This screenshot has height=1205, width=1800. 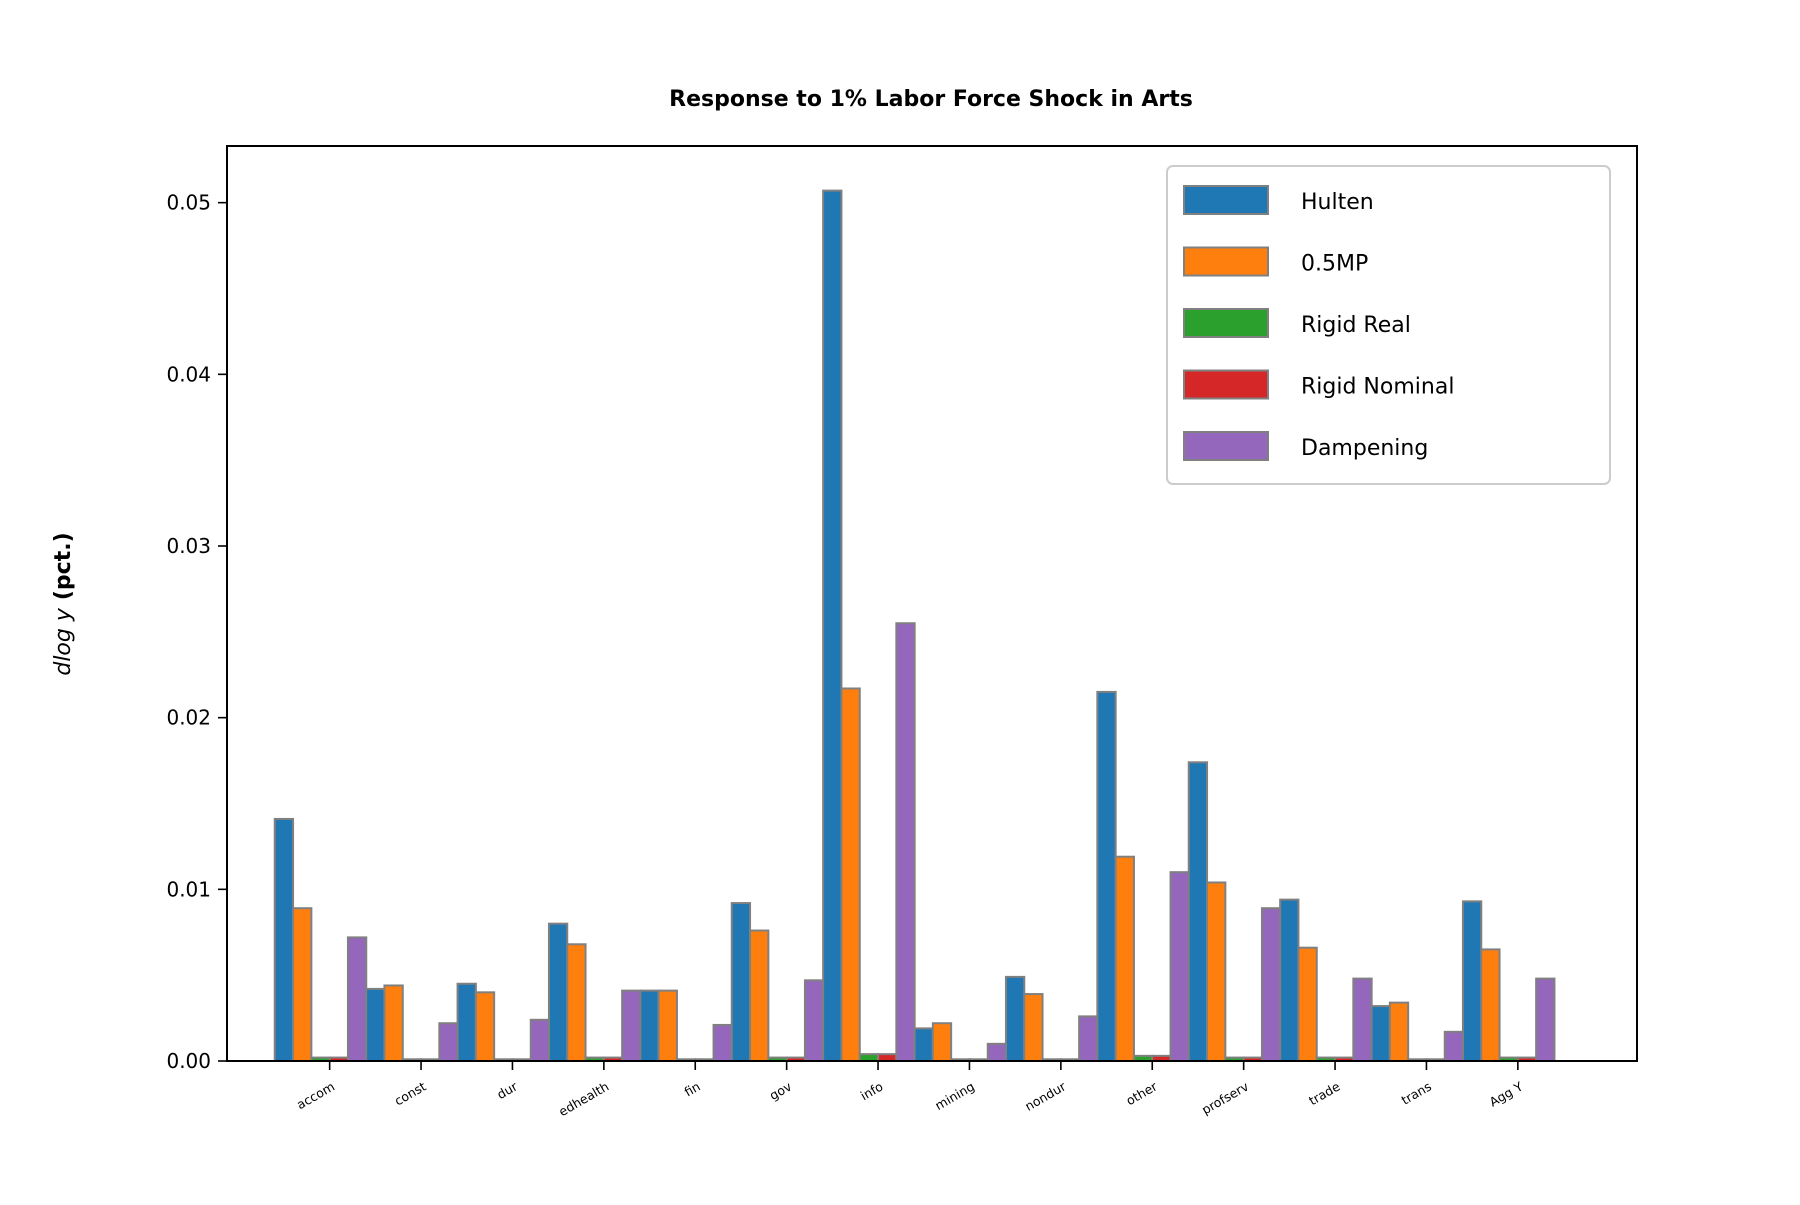 I want to click on legend-label-rigid-real: Rigid Real, so click(x=1356, y=325).